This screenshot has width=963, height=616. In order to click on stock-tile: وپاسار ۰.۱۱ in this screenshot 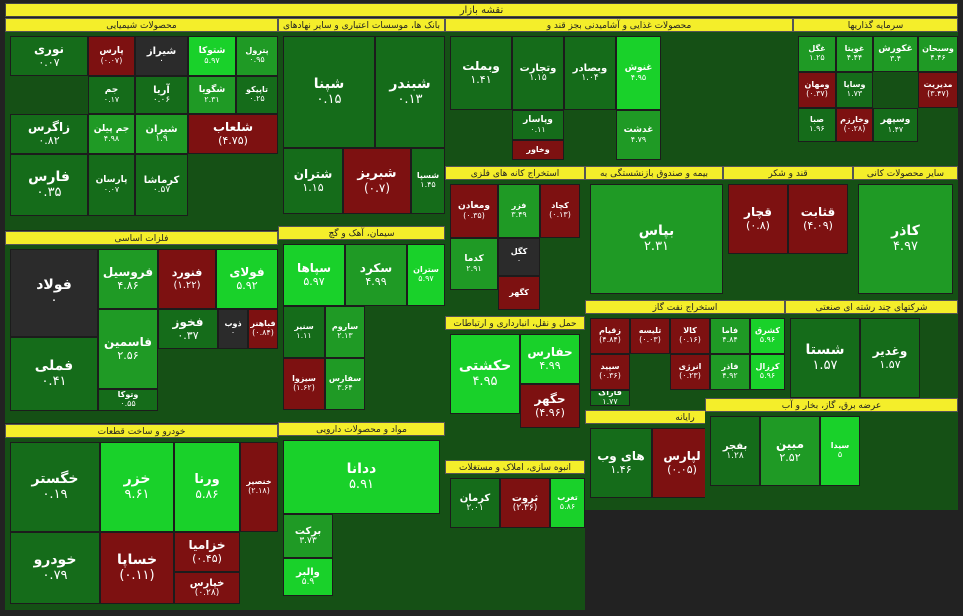, I will do `click(538, 125)`.